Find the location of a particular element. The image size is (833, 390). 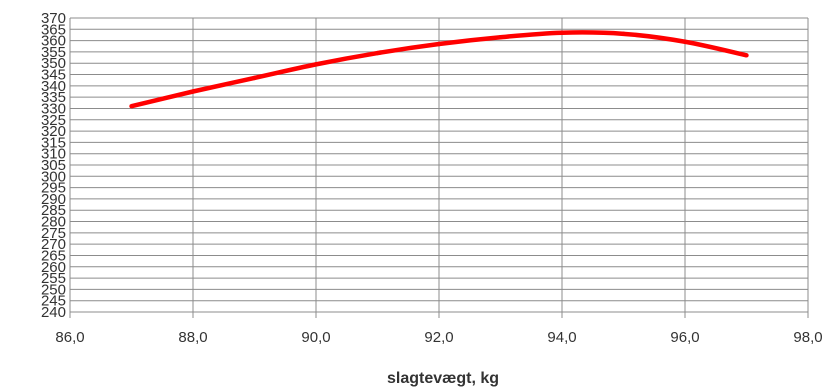

x-tick-label: 98,0 is located at coordinates (807, 337).